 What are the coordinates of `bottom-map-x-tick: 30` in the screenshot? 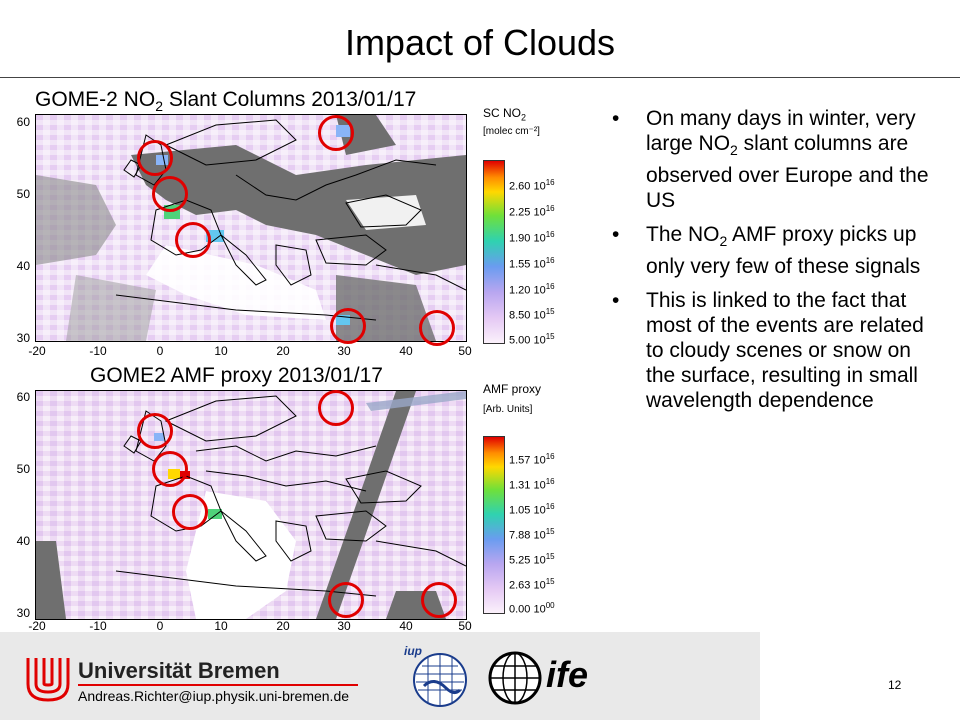 It's located at (344, 626).